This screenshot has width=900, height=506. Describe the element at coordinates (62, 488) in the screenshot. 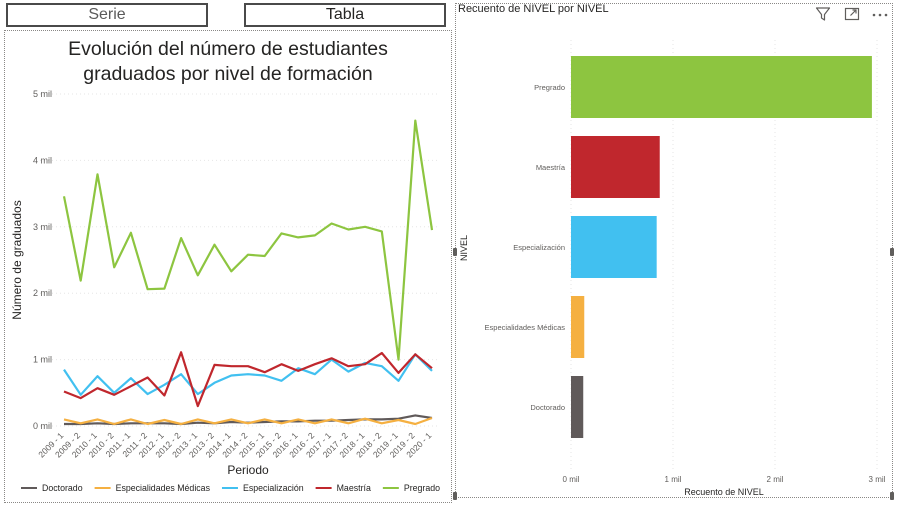

I see `legend-label-doctorado: Doctorado` at that location.